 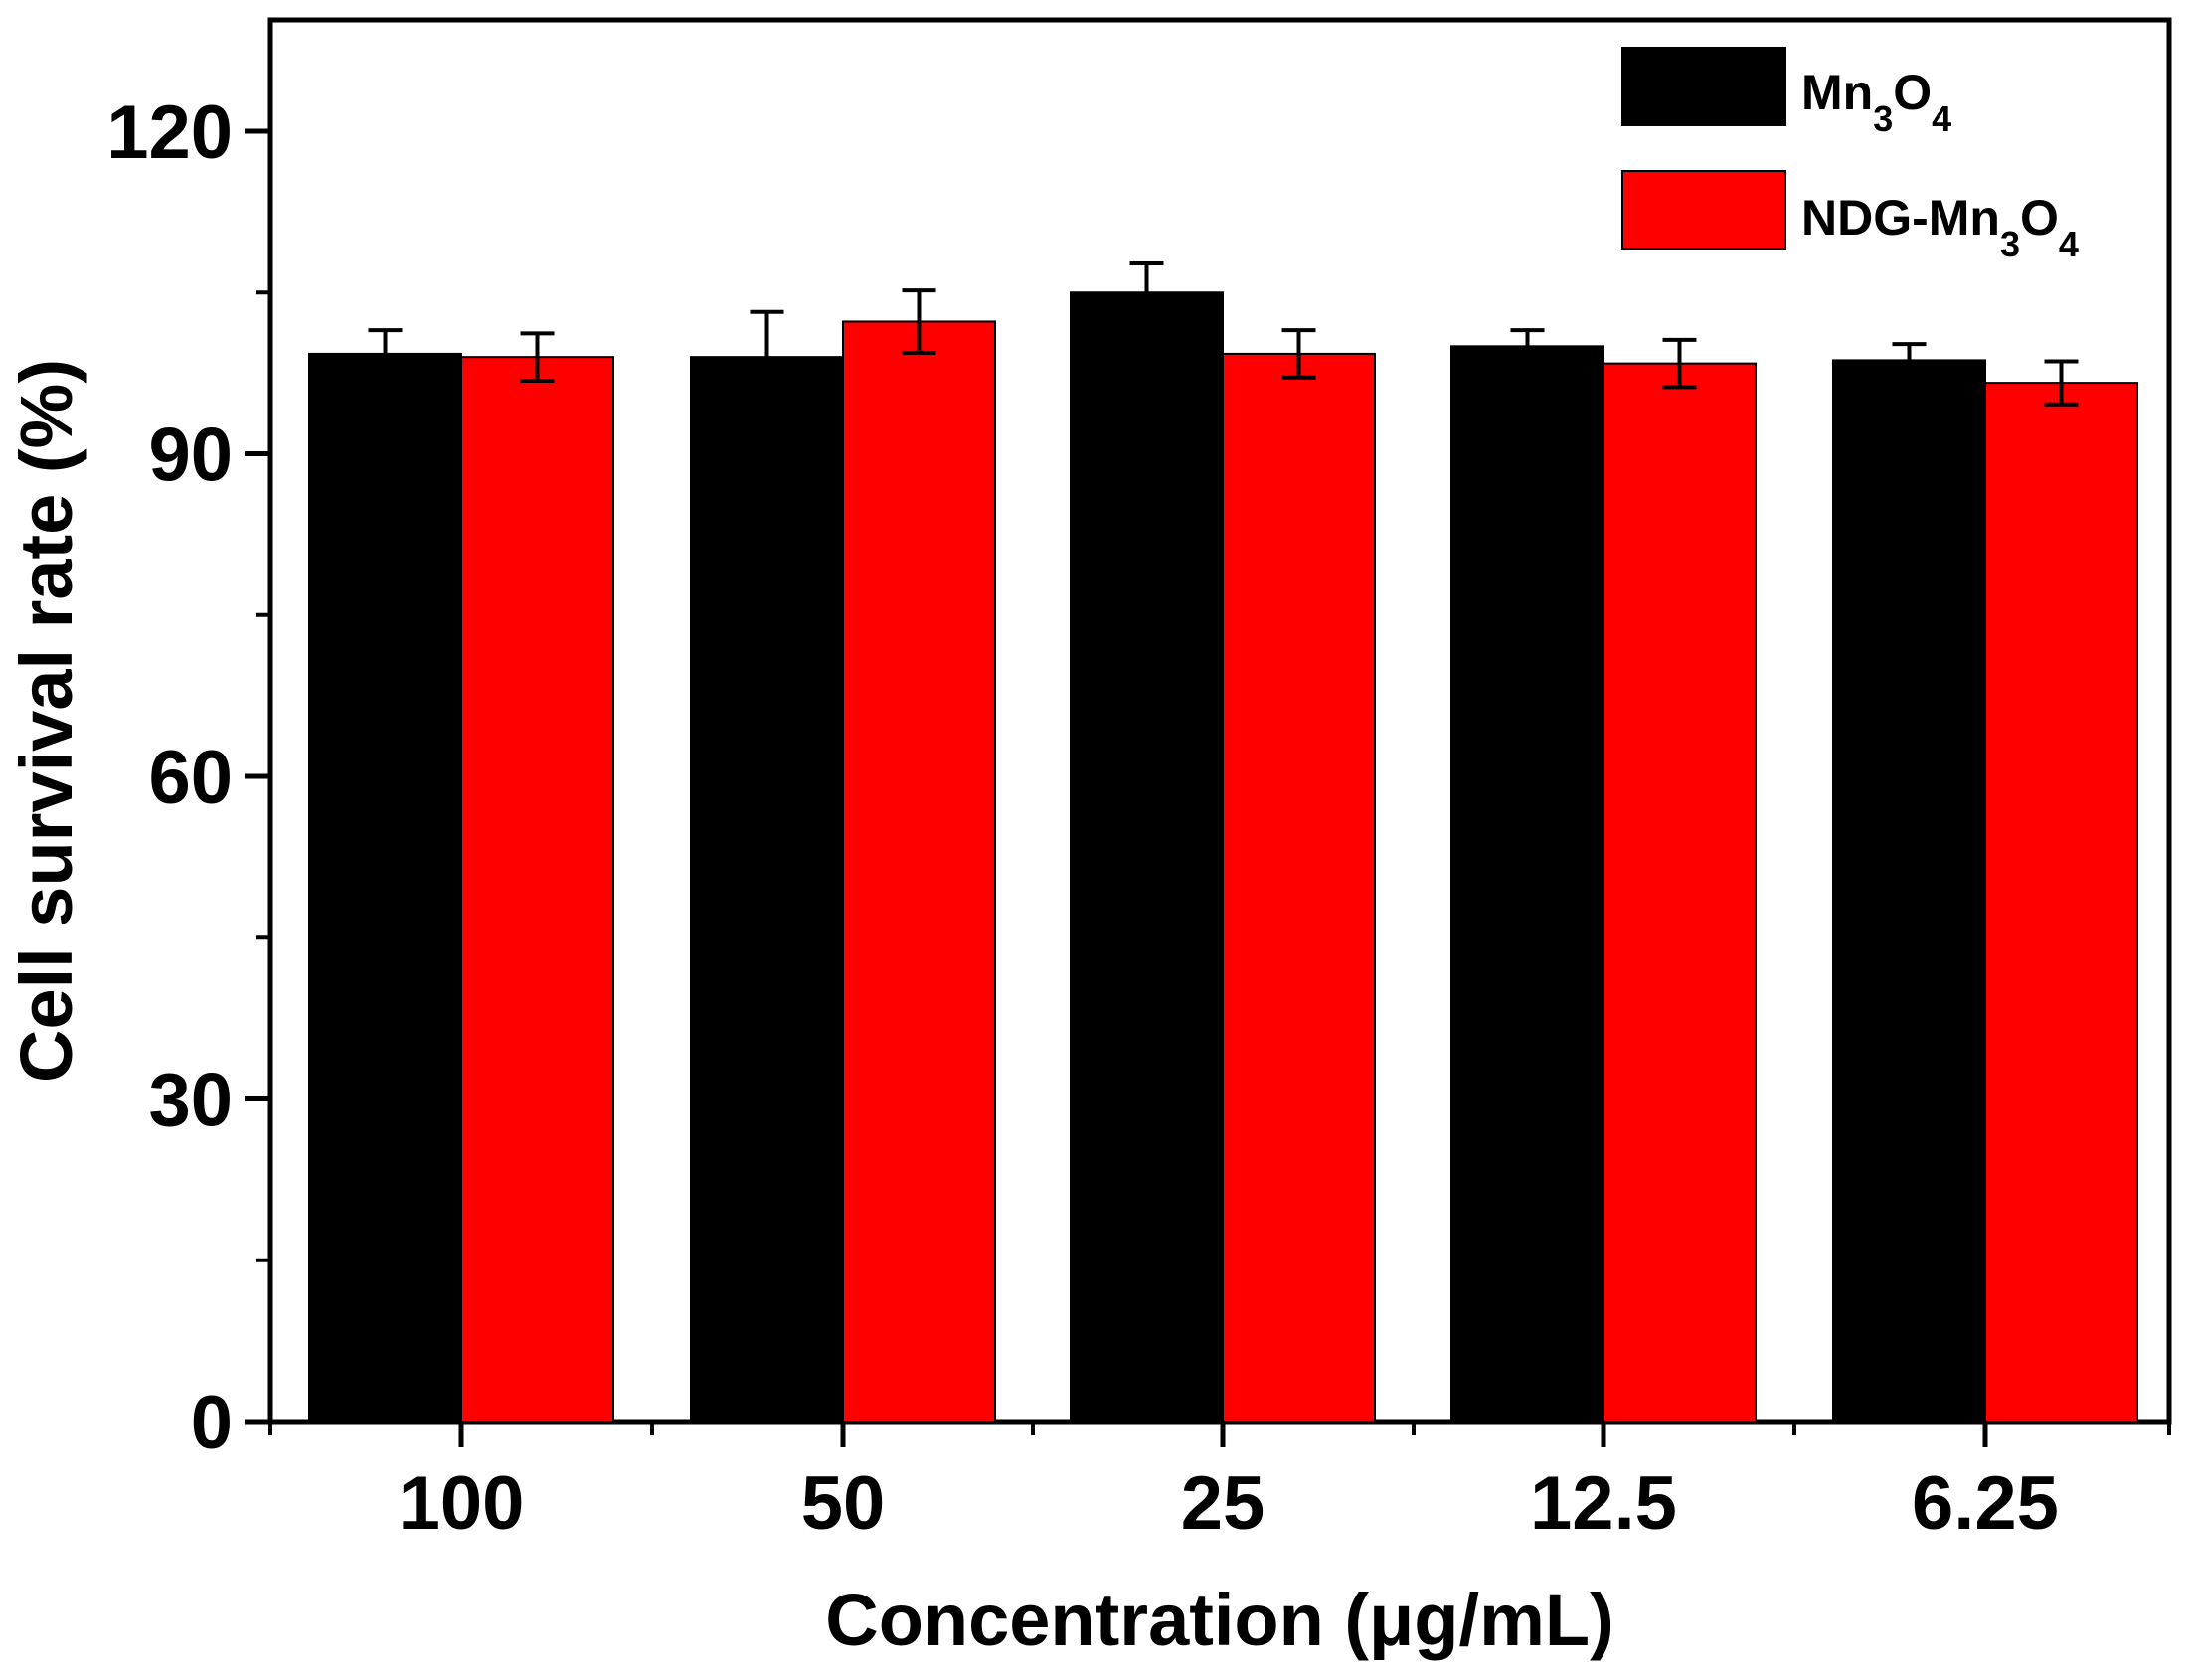 I want to click on legend-swatch-mn3o4, so click(x=1703, y=86).